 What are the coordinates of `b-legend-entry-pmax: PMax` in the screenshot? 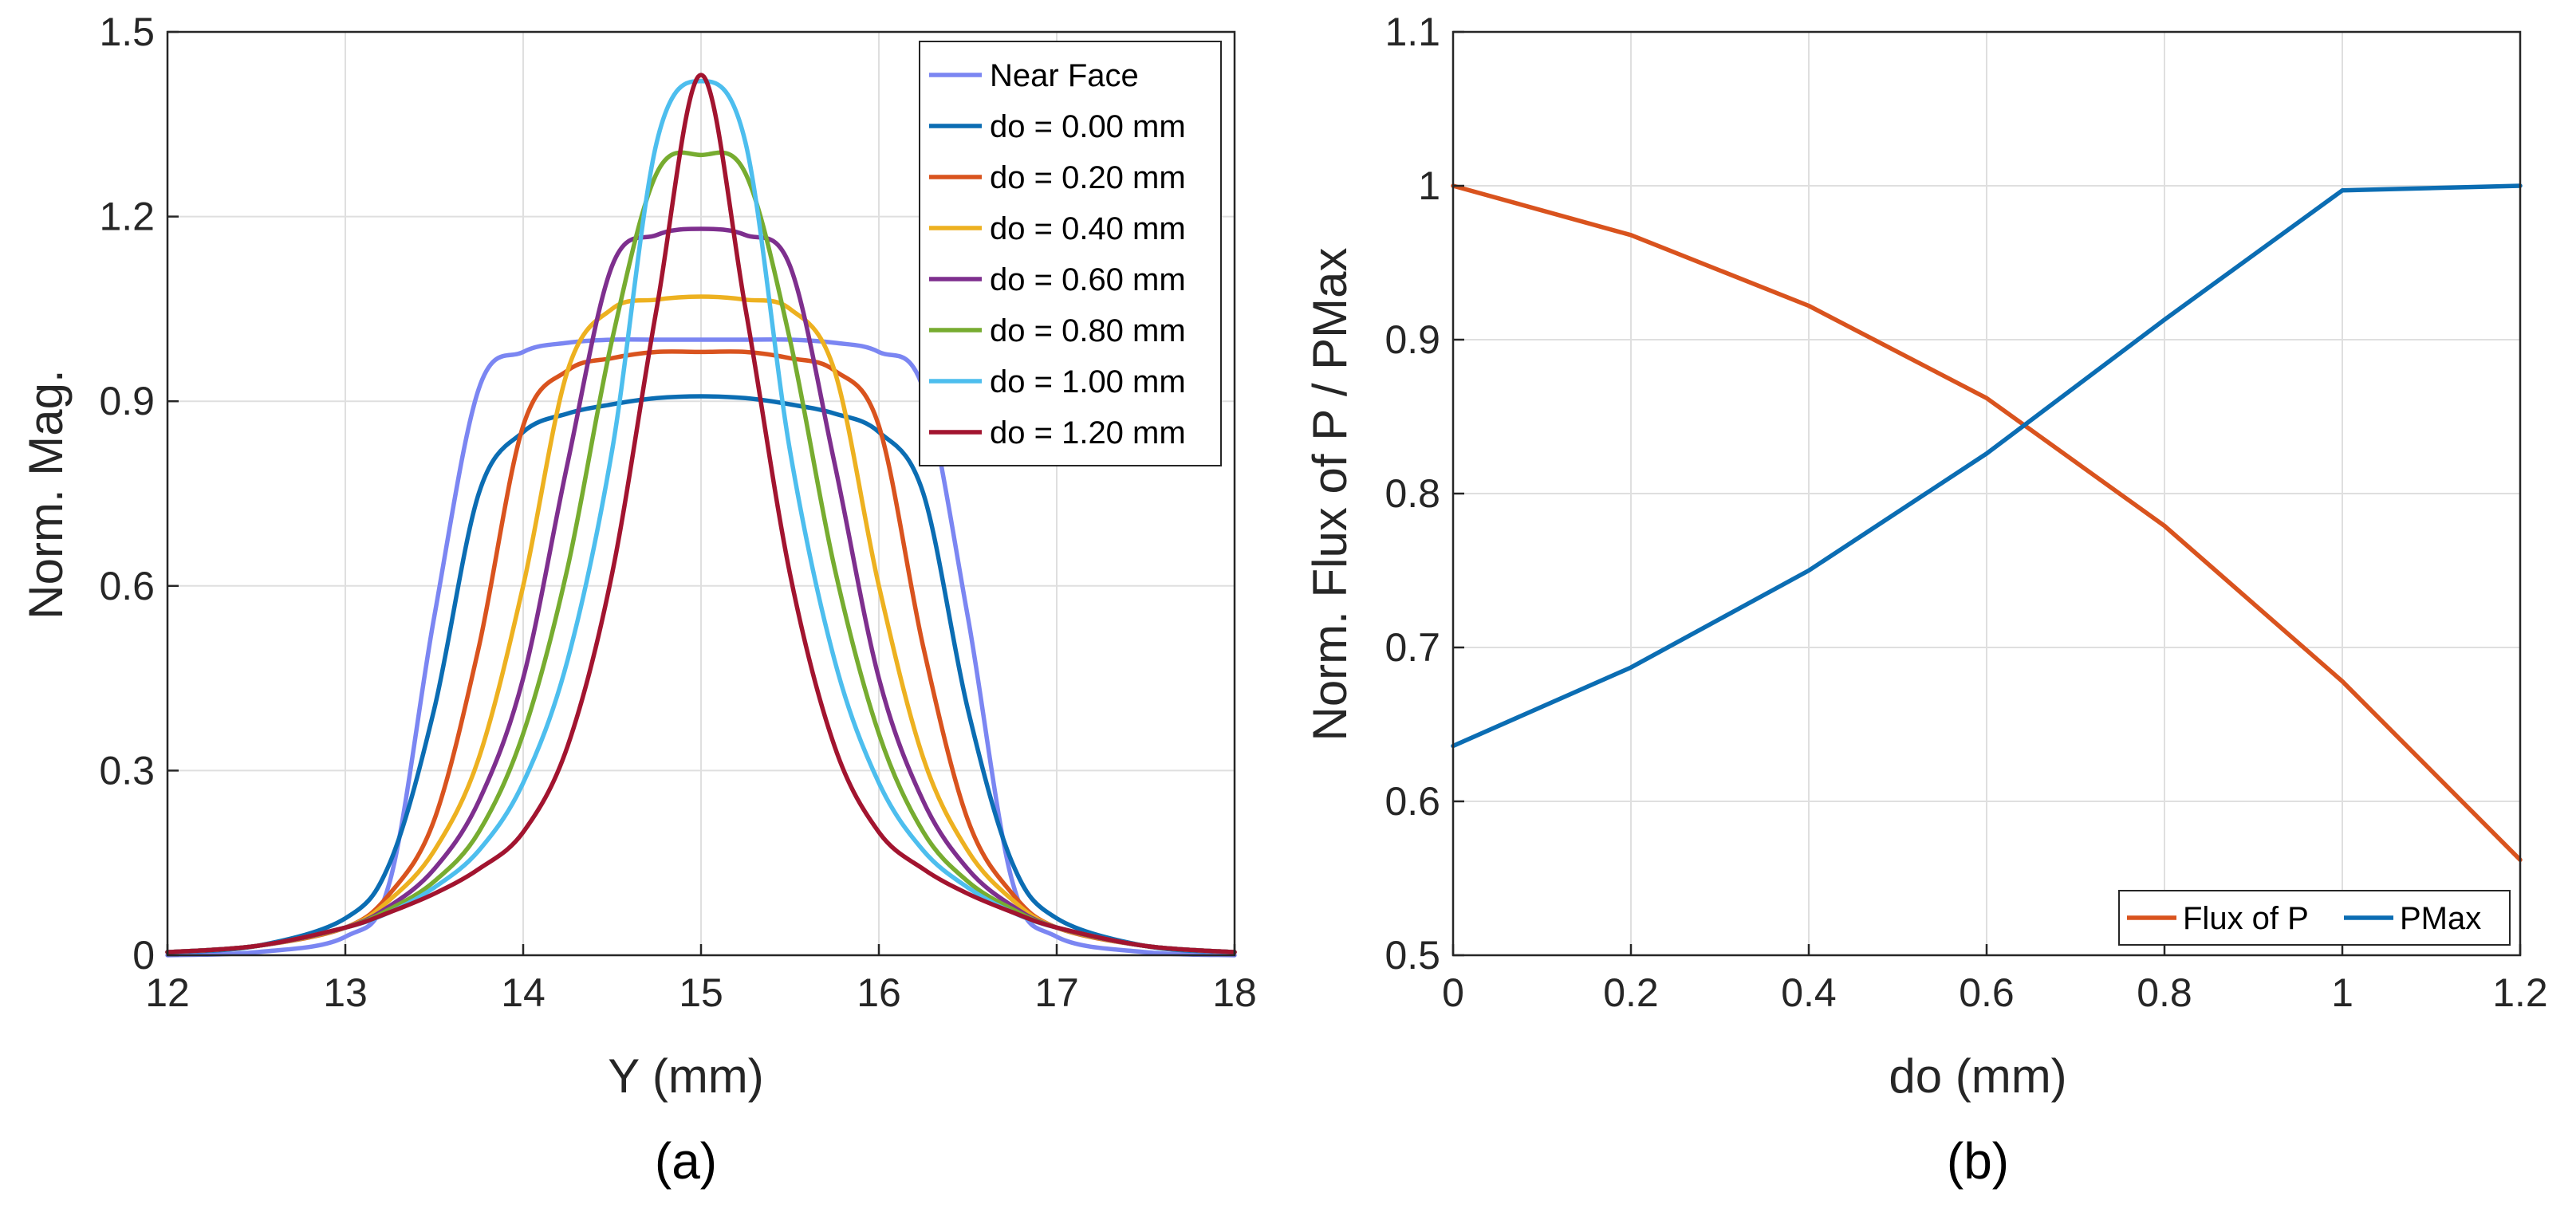 It's located at (2412, 919).